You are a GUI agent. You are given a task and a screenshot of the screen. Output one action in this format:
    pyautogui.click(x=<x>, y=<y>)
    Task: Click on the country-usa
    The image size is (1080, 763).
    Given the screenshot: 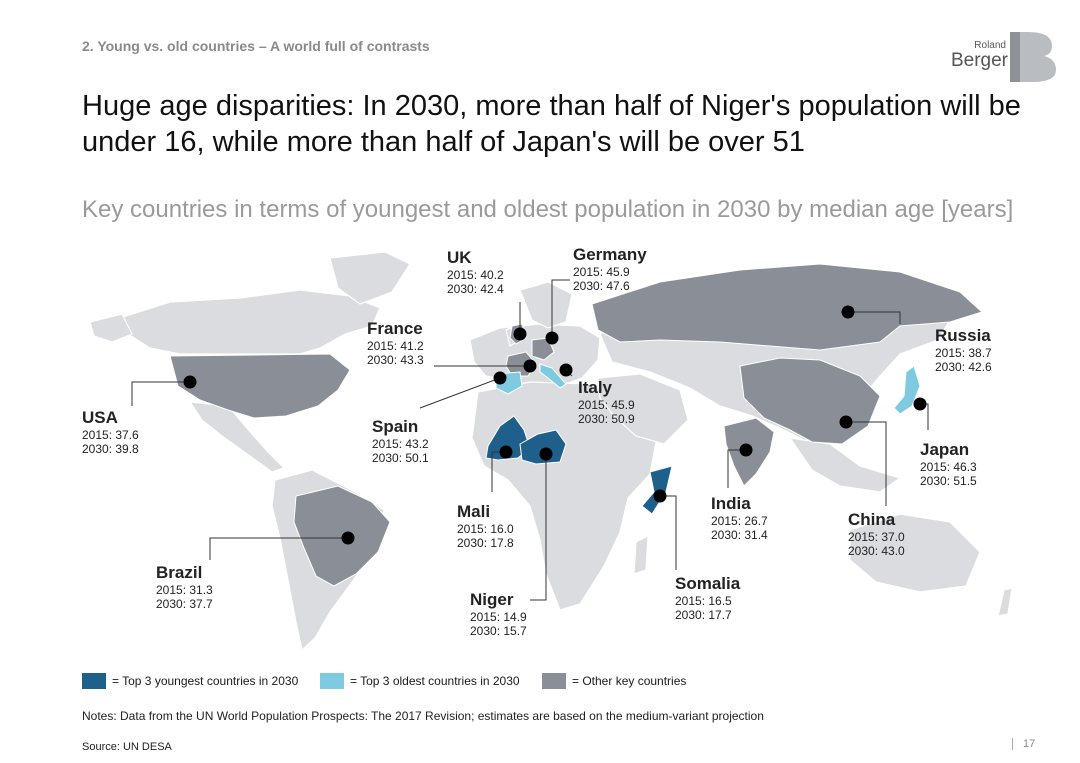 What is the action you would take?
    pyautogui.click(x=260, y=386)
    